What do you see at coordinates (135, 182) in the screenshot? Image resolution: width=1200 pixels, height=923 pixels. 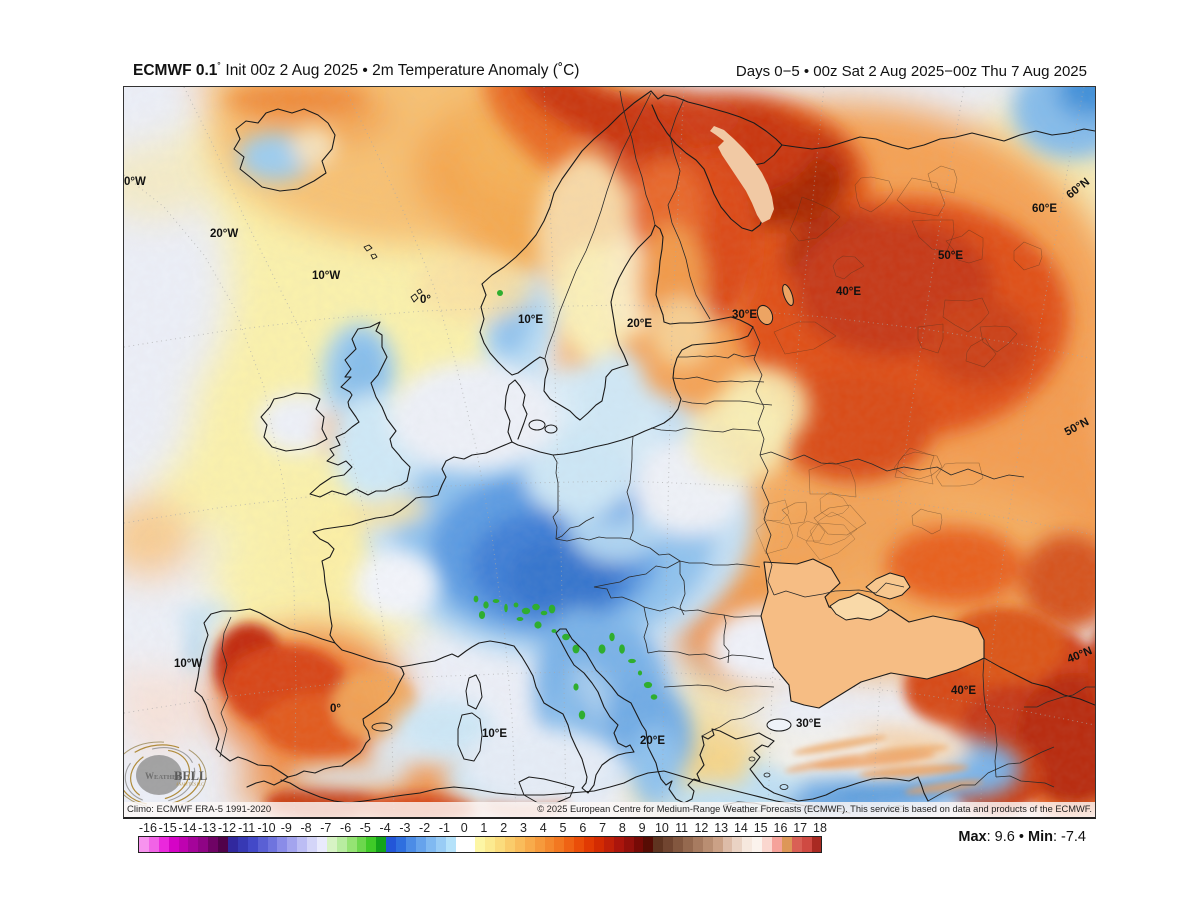 I see `svg-text: 0°W` at bounding box center [135, 182].